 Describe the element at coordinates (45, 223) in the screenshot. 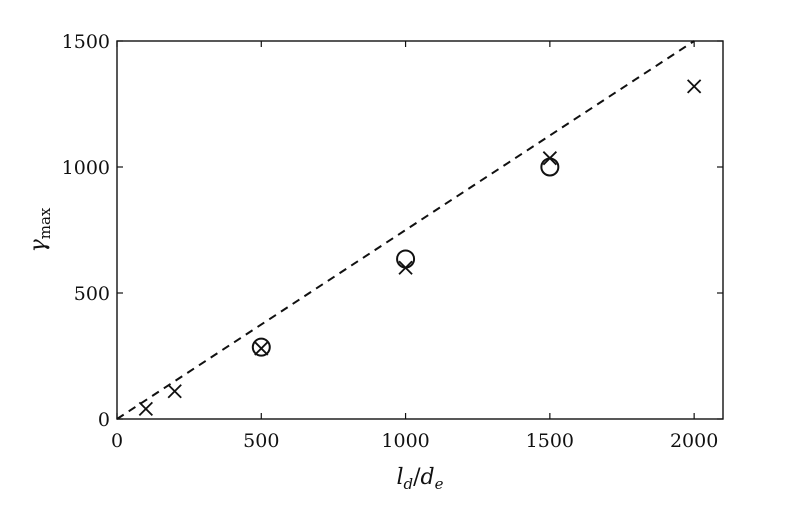

I see `y-axis-title-sub: max` at that location.